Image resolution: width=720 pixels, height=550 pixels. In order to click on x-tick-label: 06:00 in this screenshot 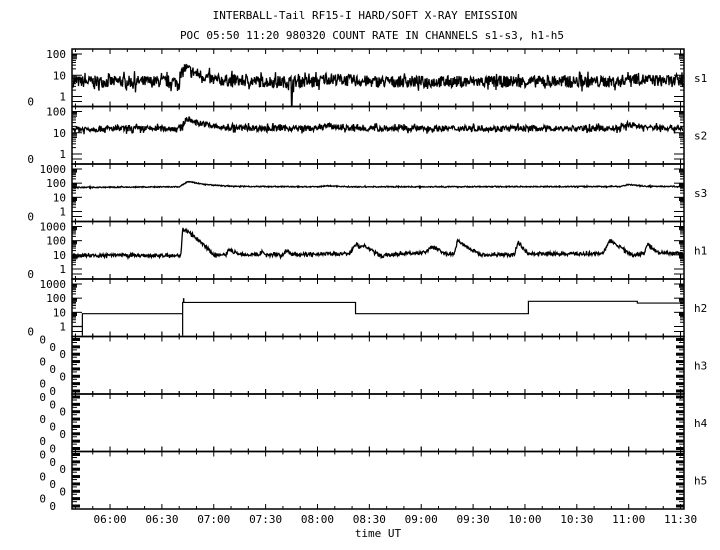, I will do `click(109, 519)`.